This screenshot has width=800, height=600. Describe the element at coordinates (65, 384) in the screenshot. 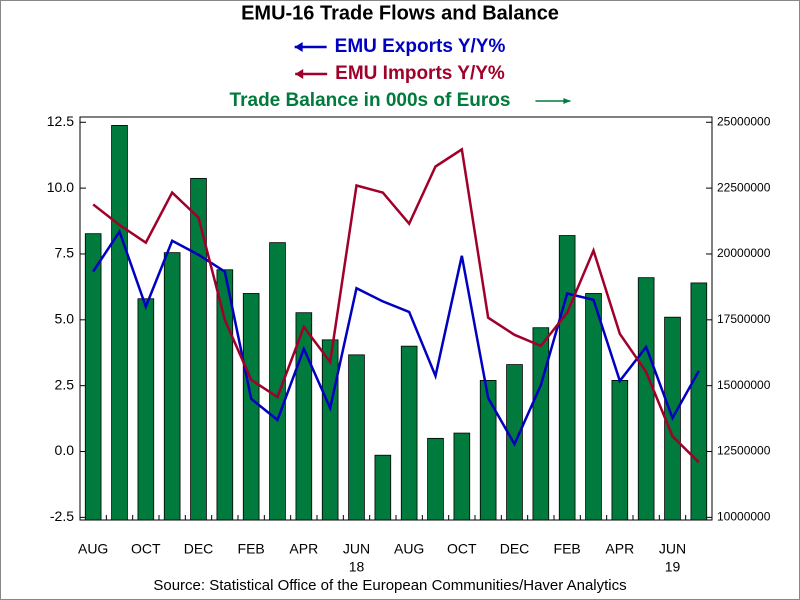

I see `y-tick-label: 2.5` at that location.